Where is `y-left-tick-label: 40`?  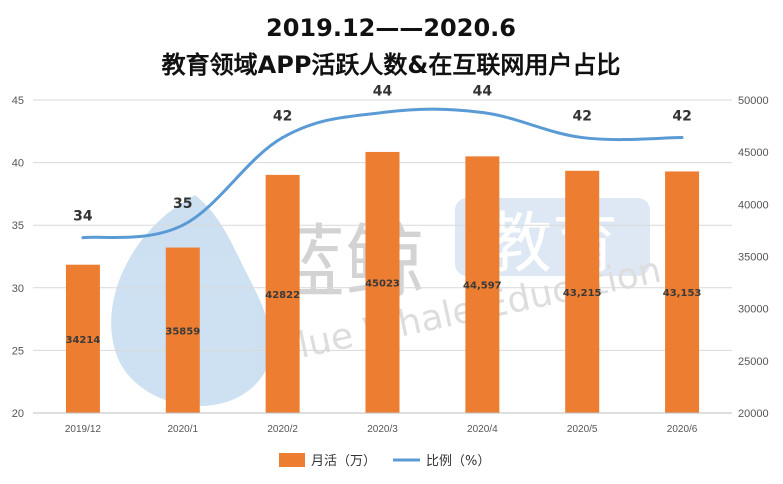
y-left-tick-label: 40 is located at coordinates (18, 164).